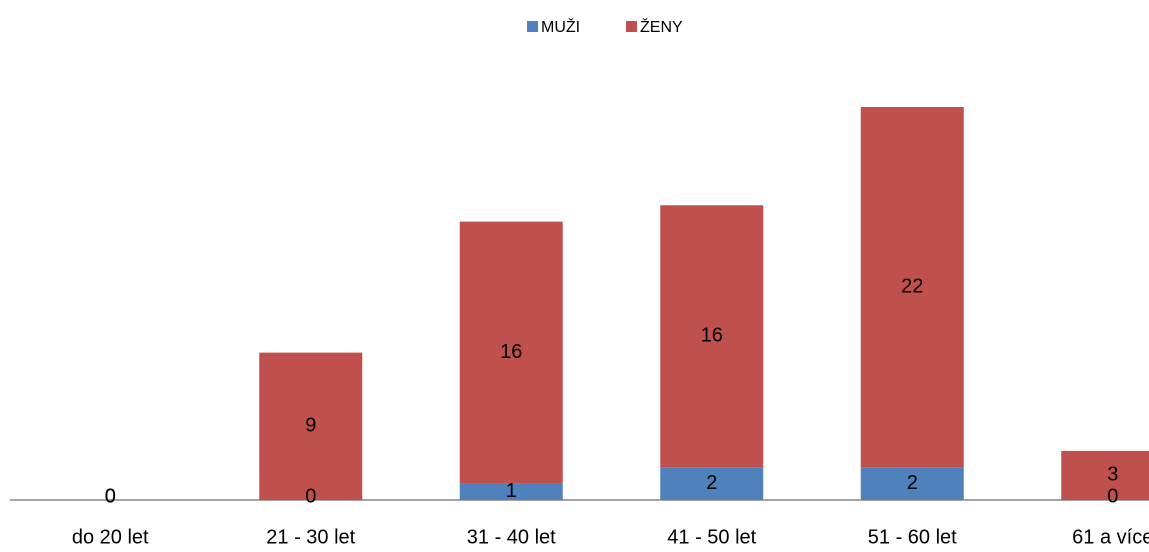 This screenshot has width=1149, height=552. Describe the element at coordinates (1110, 537) in the screenshot. I see `x-tick-label: 61 a více` at that location.